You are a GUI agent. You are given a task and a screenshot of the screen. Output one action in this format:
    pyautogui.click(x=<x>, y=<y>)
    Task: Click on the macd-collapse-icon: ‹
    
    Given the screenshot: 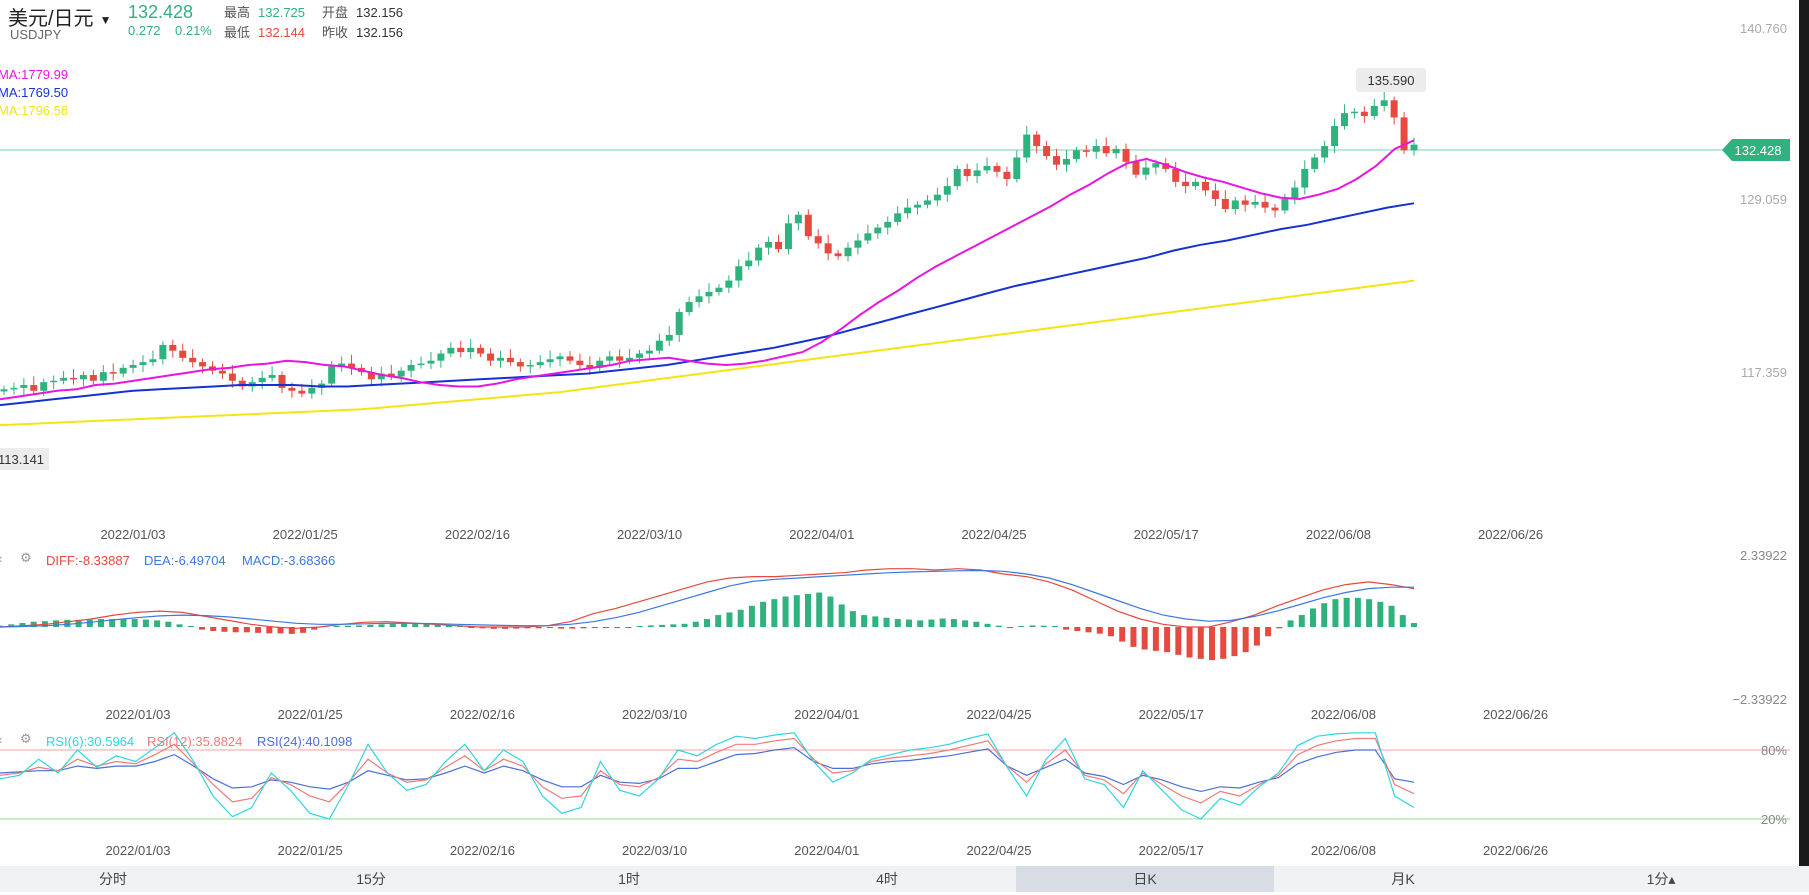 What is the action you would take?
    pyautogui.click(x=1, y=558)
    